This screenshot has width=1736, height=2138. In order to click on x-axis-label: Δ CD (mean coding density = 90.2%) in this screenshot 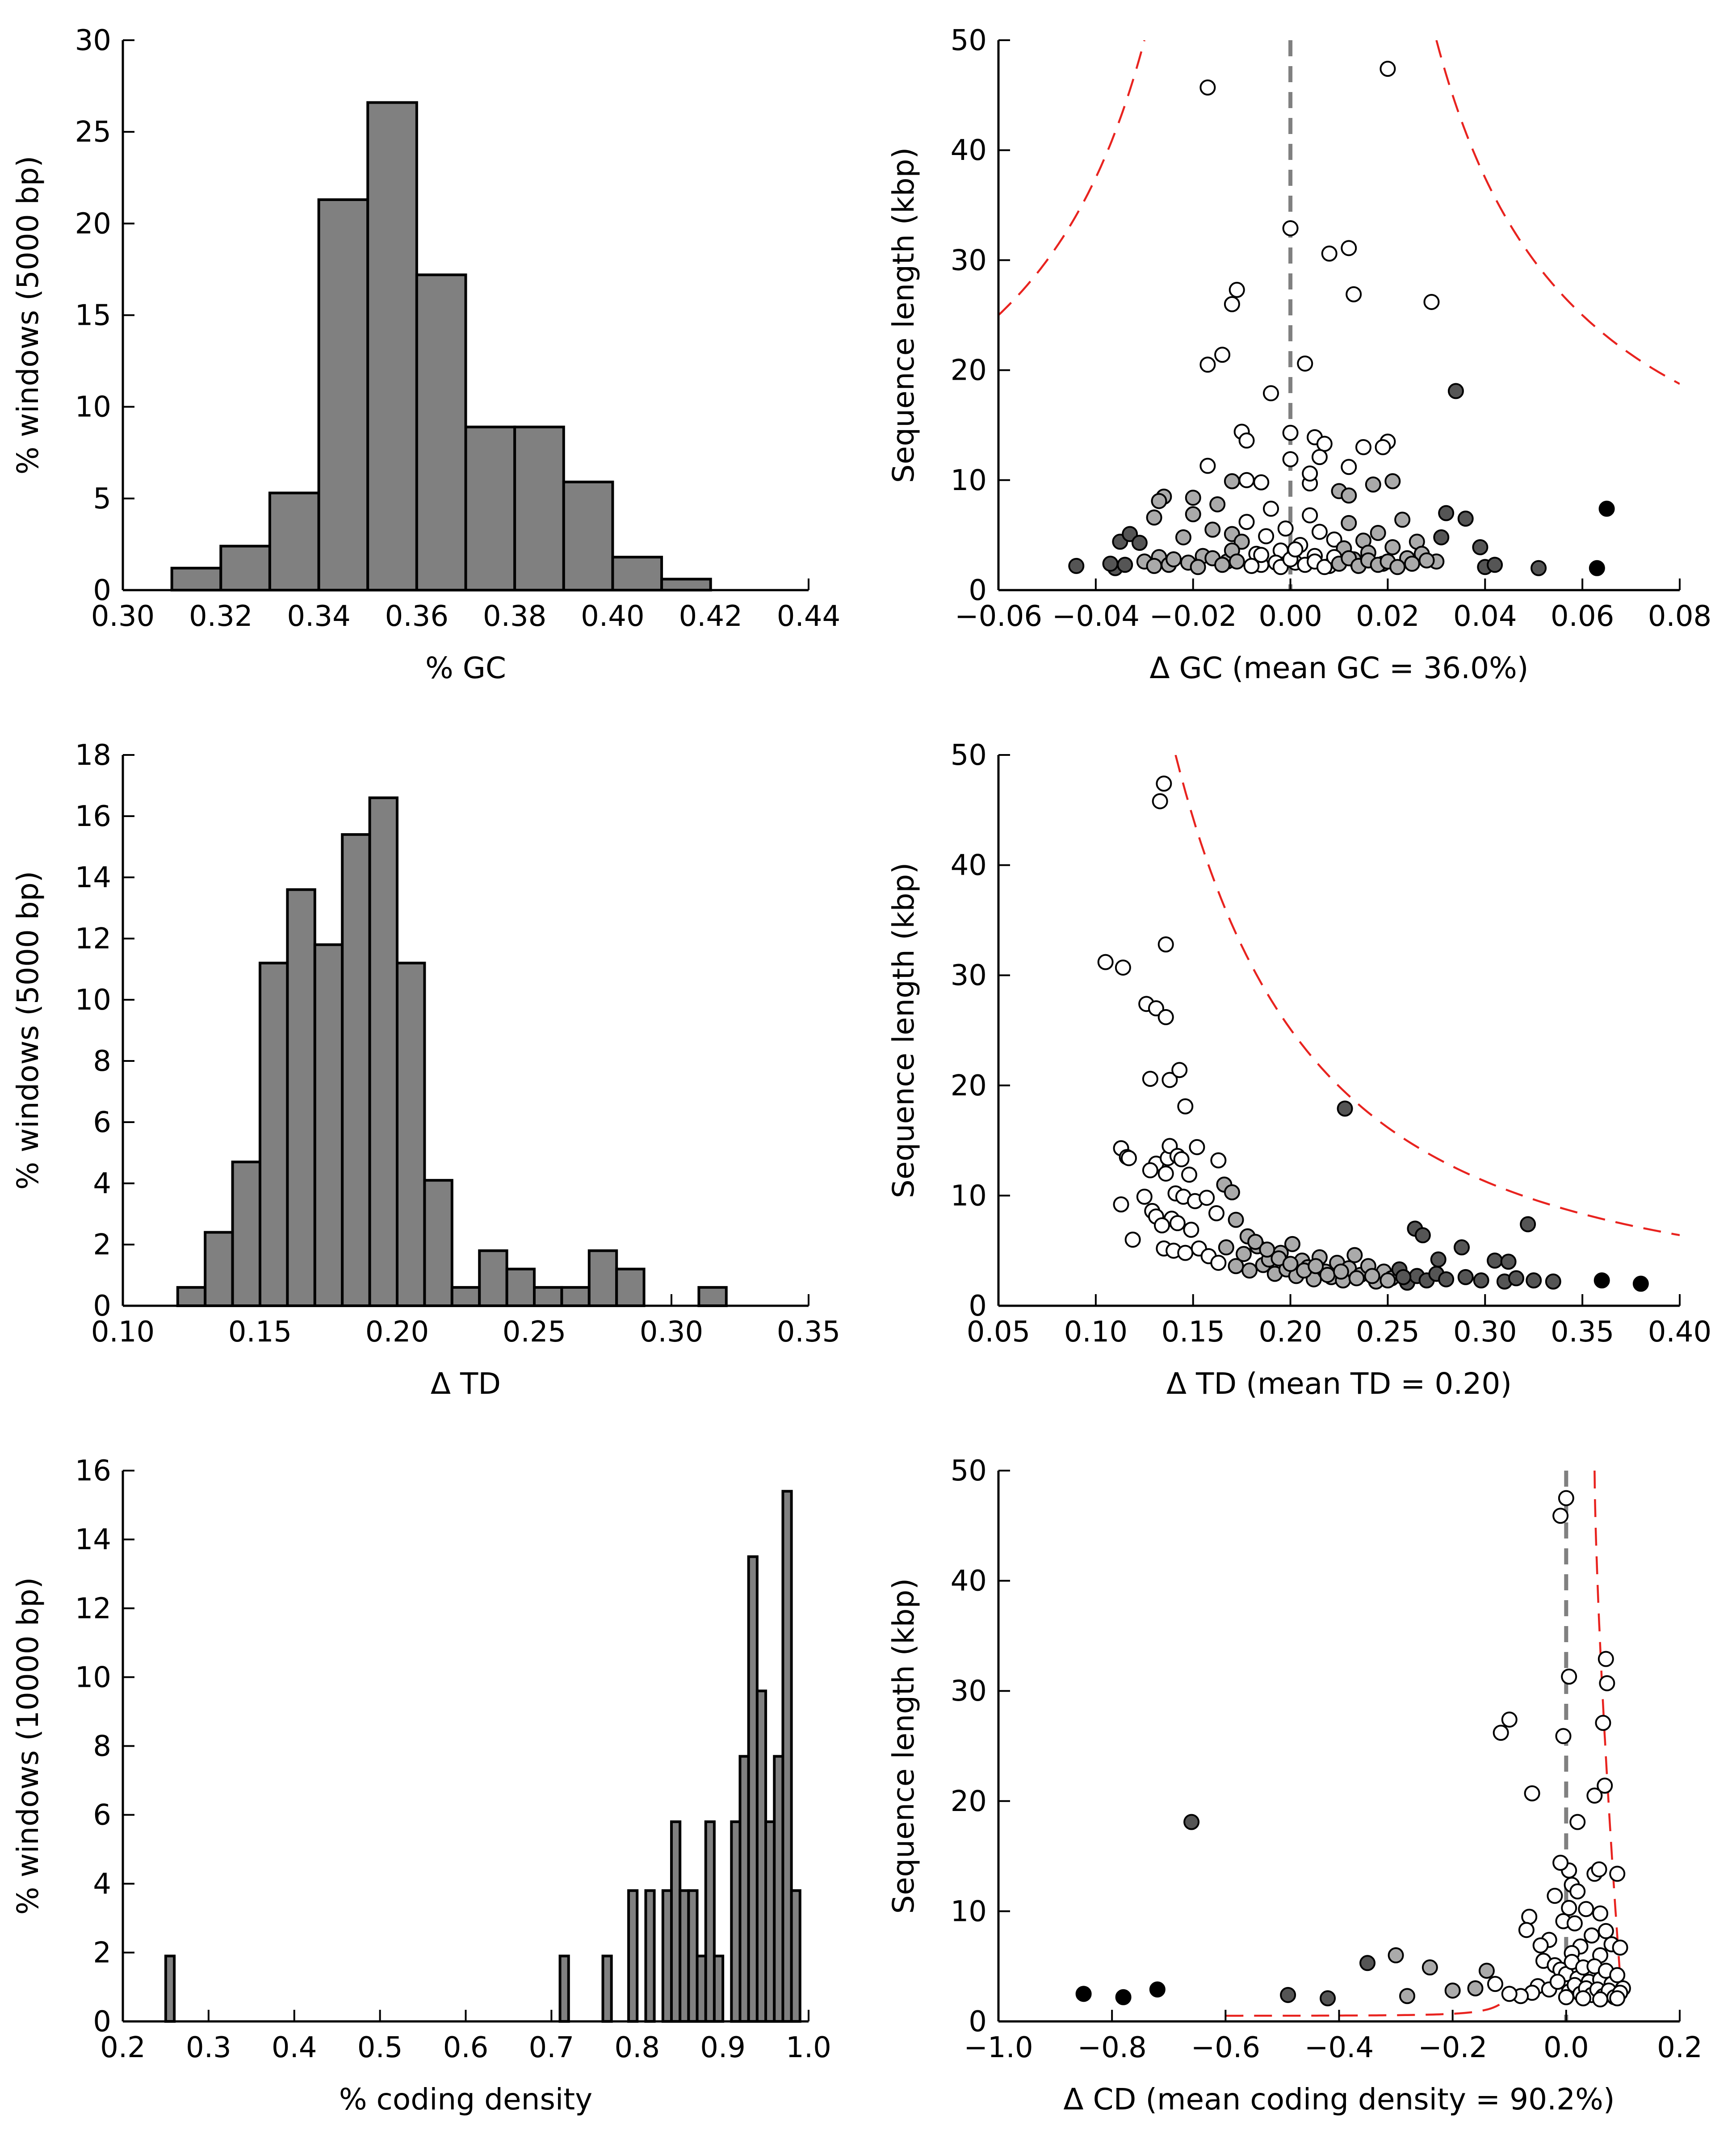, I will do `click(1338, 2100)`.